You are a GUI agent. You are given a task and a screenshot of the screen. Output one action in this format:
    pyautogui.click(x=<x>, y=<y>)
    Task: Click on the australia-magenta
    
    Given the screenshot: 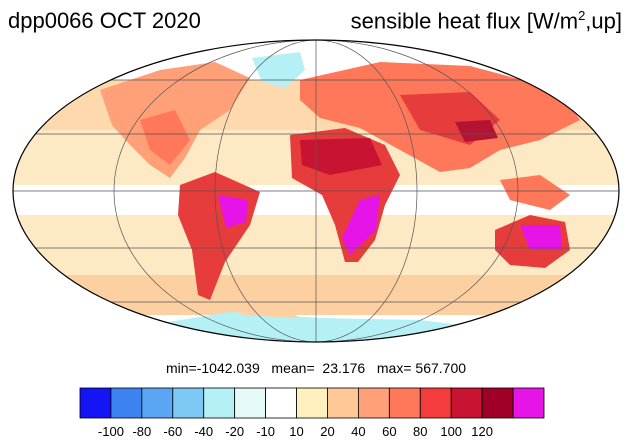 What is the action you would take?
    pyautogui.click(x=541, y=237)
    